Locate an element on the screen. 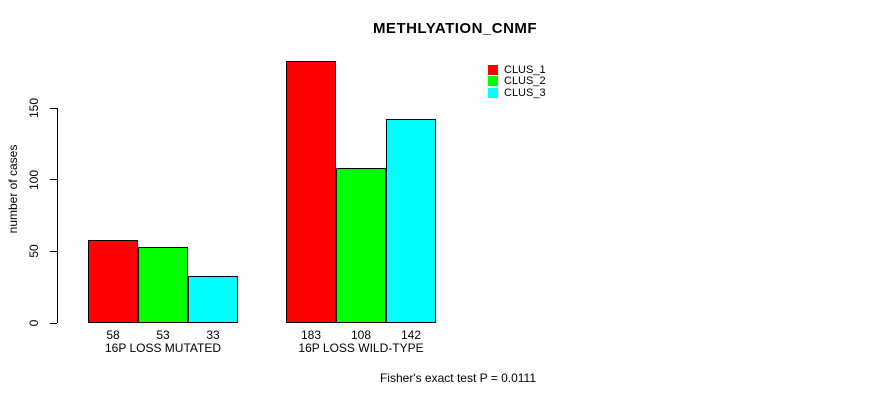 Image resolution: width=890 pixels, height=400 pixels. legend-item: CLUS_2 is located at coordinates (517, 81).